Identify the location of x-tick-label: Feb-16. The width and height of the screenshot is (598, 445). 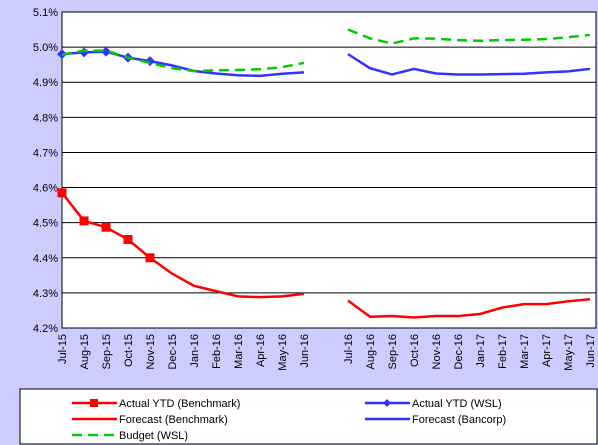
(217, 351).